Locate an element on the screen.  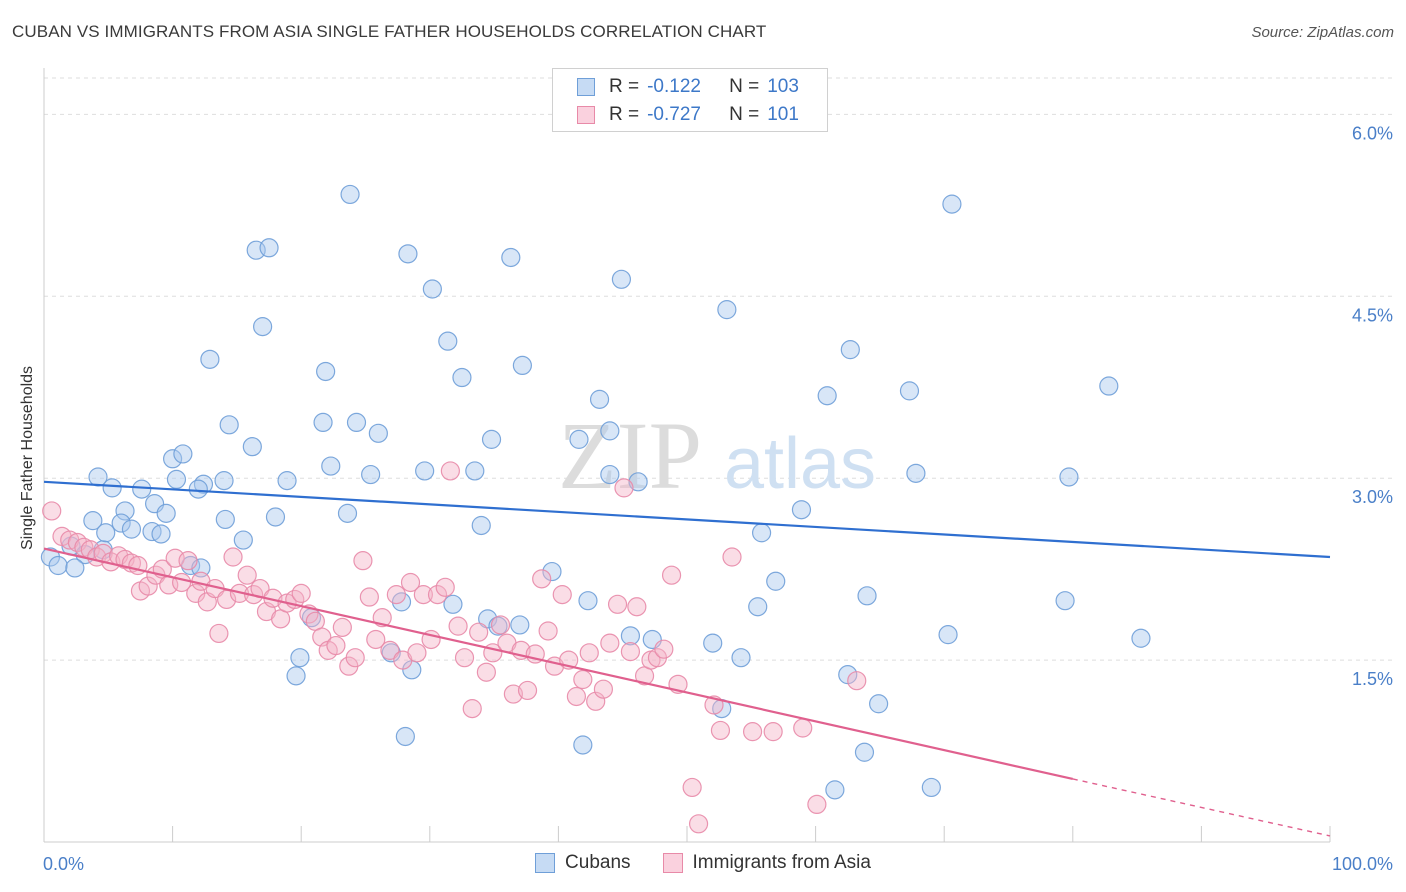
series-legend: Cubans Immigrants from Asia is located at coordinates (703, 863).